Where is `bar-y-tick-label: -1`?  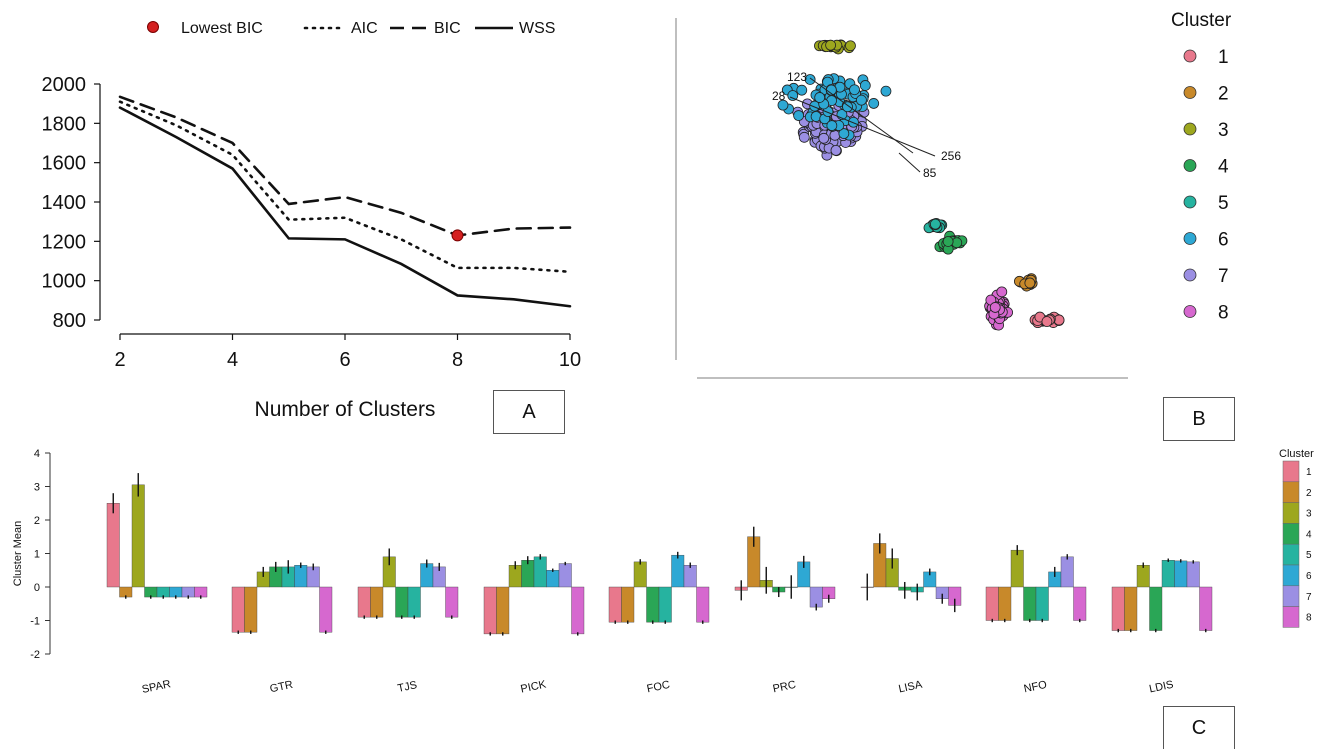
bar-y-tick-label: -1 is located at coordinates (35, 622).